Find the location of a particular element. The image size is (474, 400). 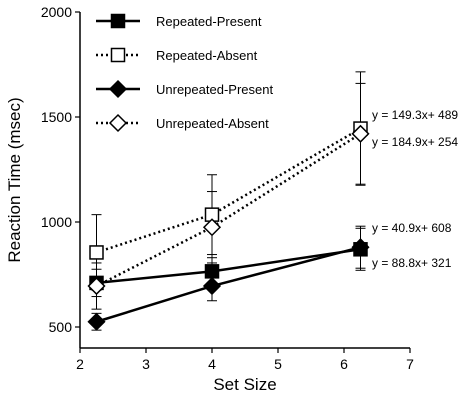

x-tick-label: 7 is located at coordinates (410, 364).